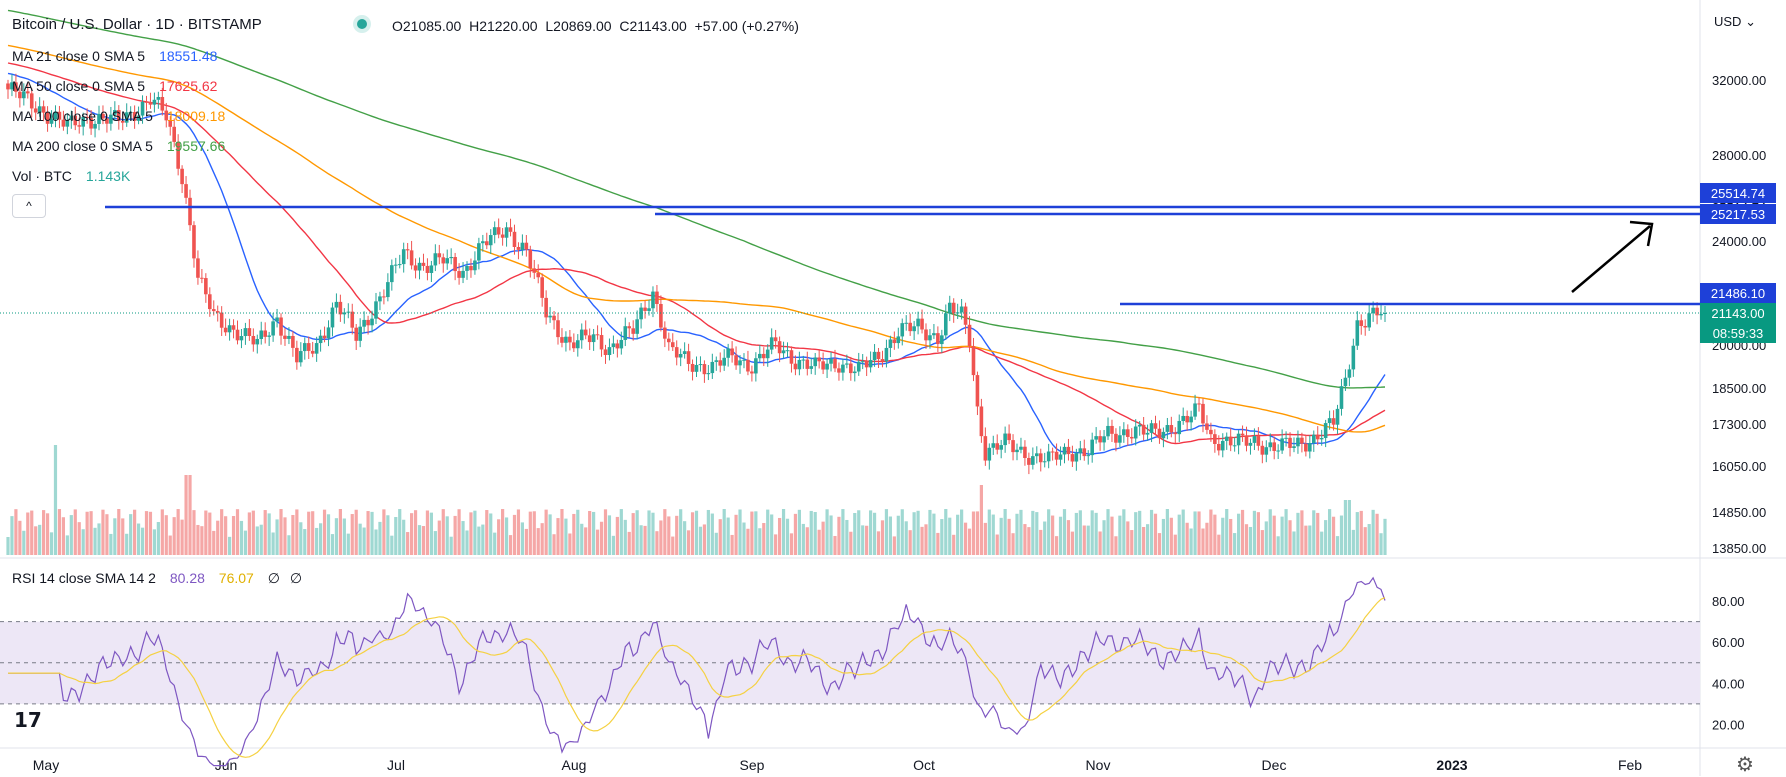 The width and height of the screenshot is (1786, 777). I want to click on legend-ma21: MA 21 close 0 SMA 5 18551.48, so click(115, 56).